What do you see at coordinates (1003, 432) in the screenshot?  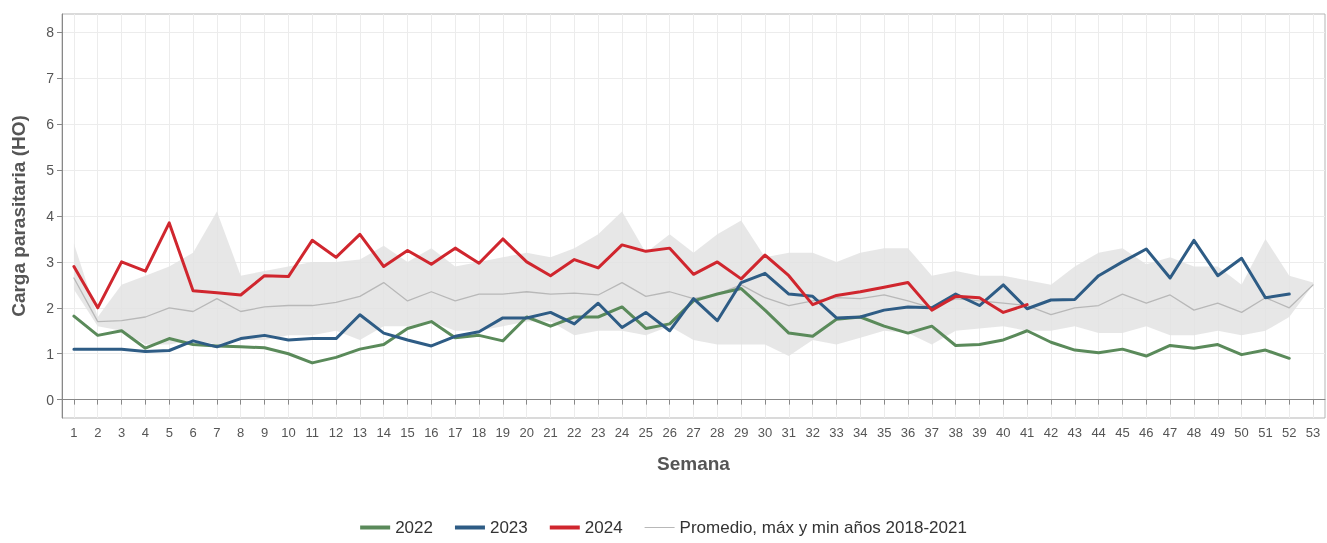 I see `x-tick-label: 40` at bounding box center [1003, 432].